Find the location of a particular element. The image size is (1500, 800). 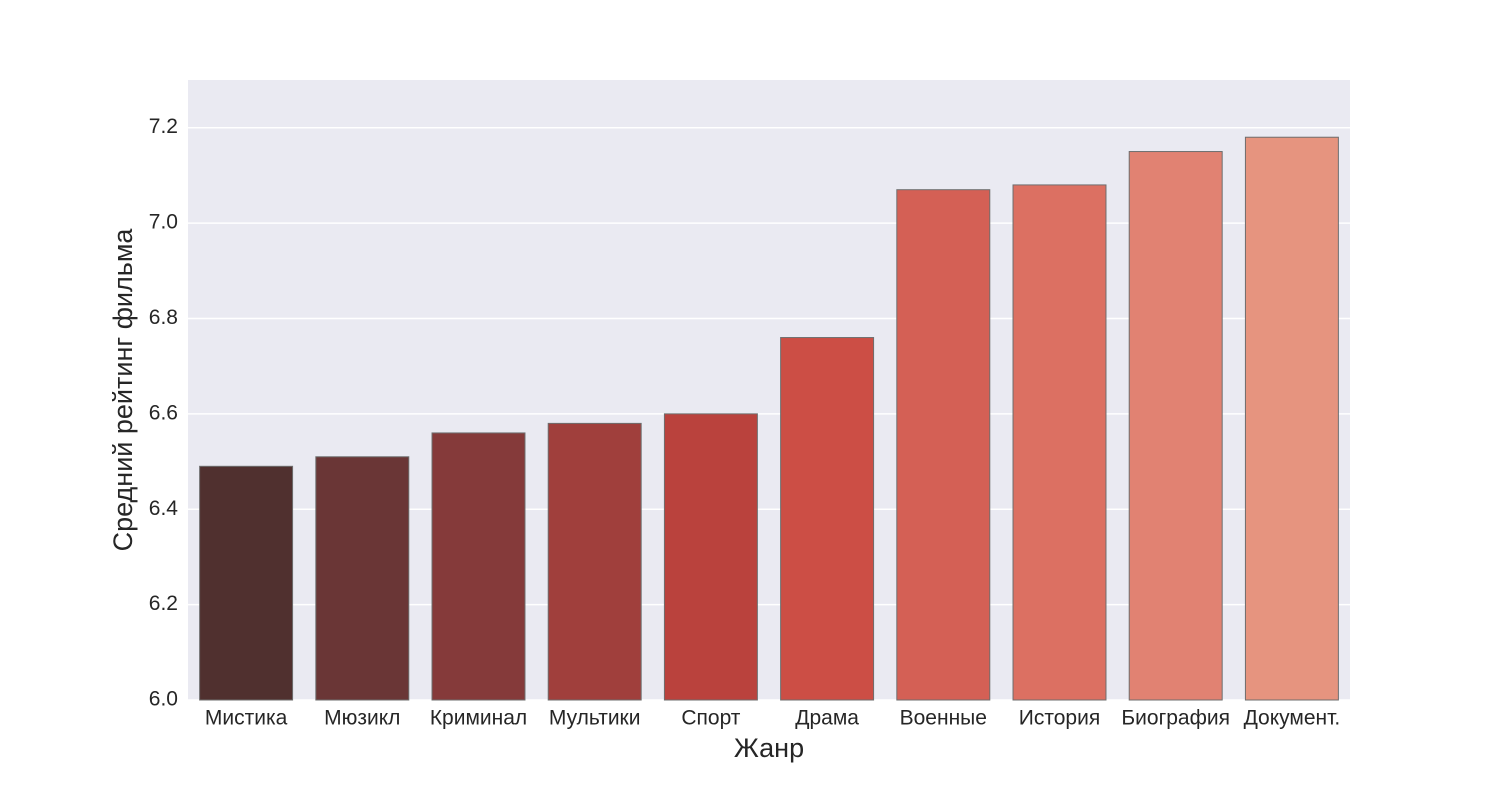

x-tick-label: Драма is located at coordinates (827, 718).